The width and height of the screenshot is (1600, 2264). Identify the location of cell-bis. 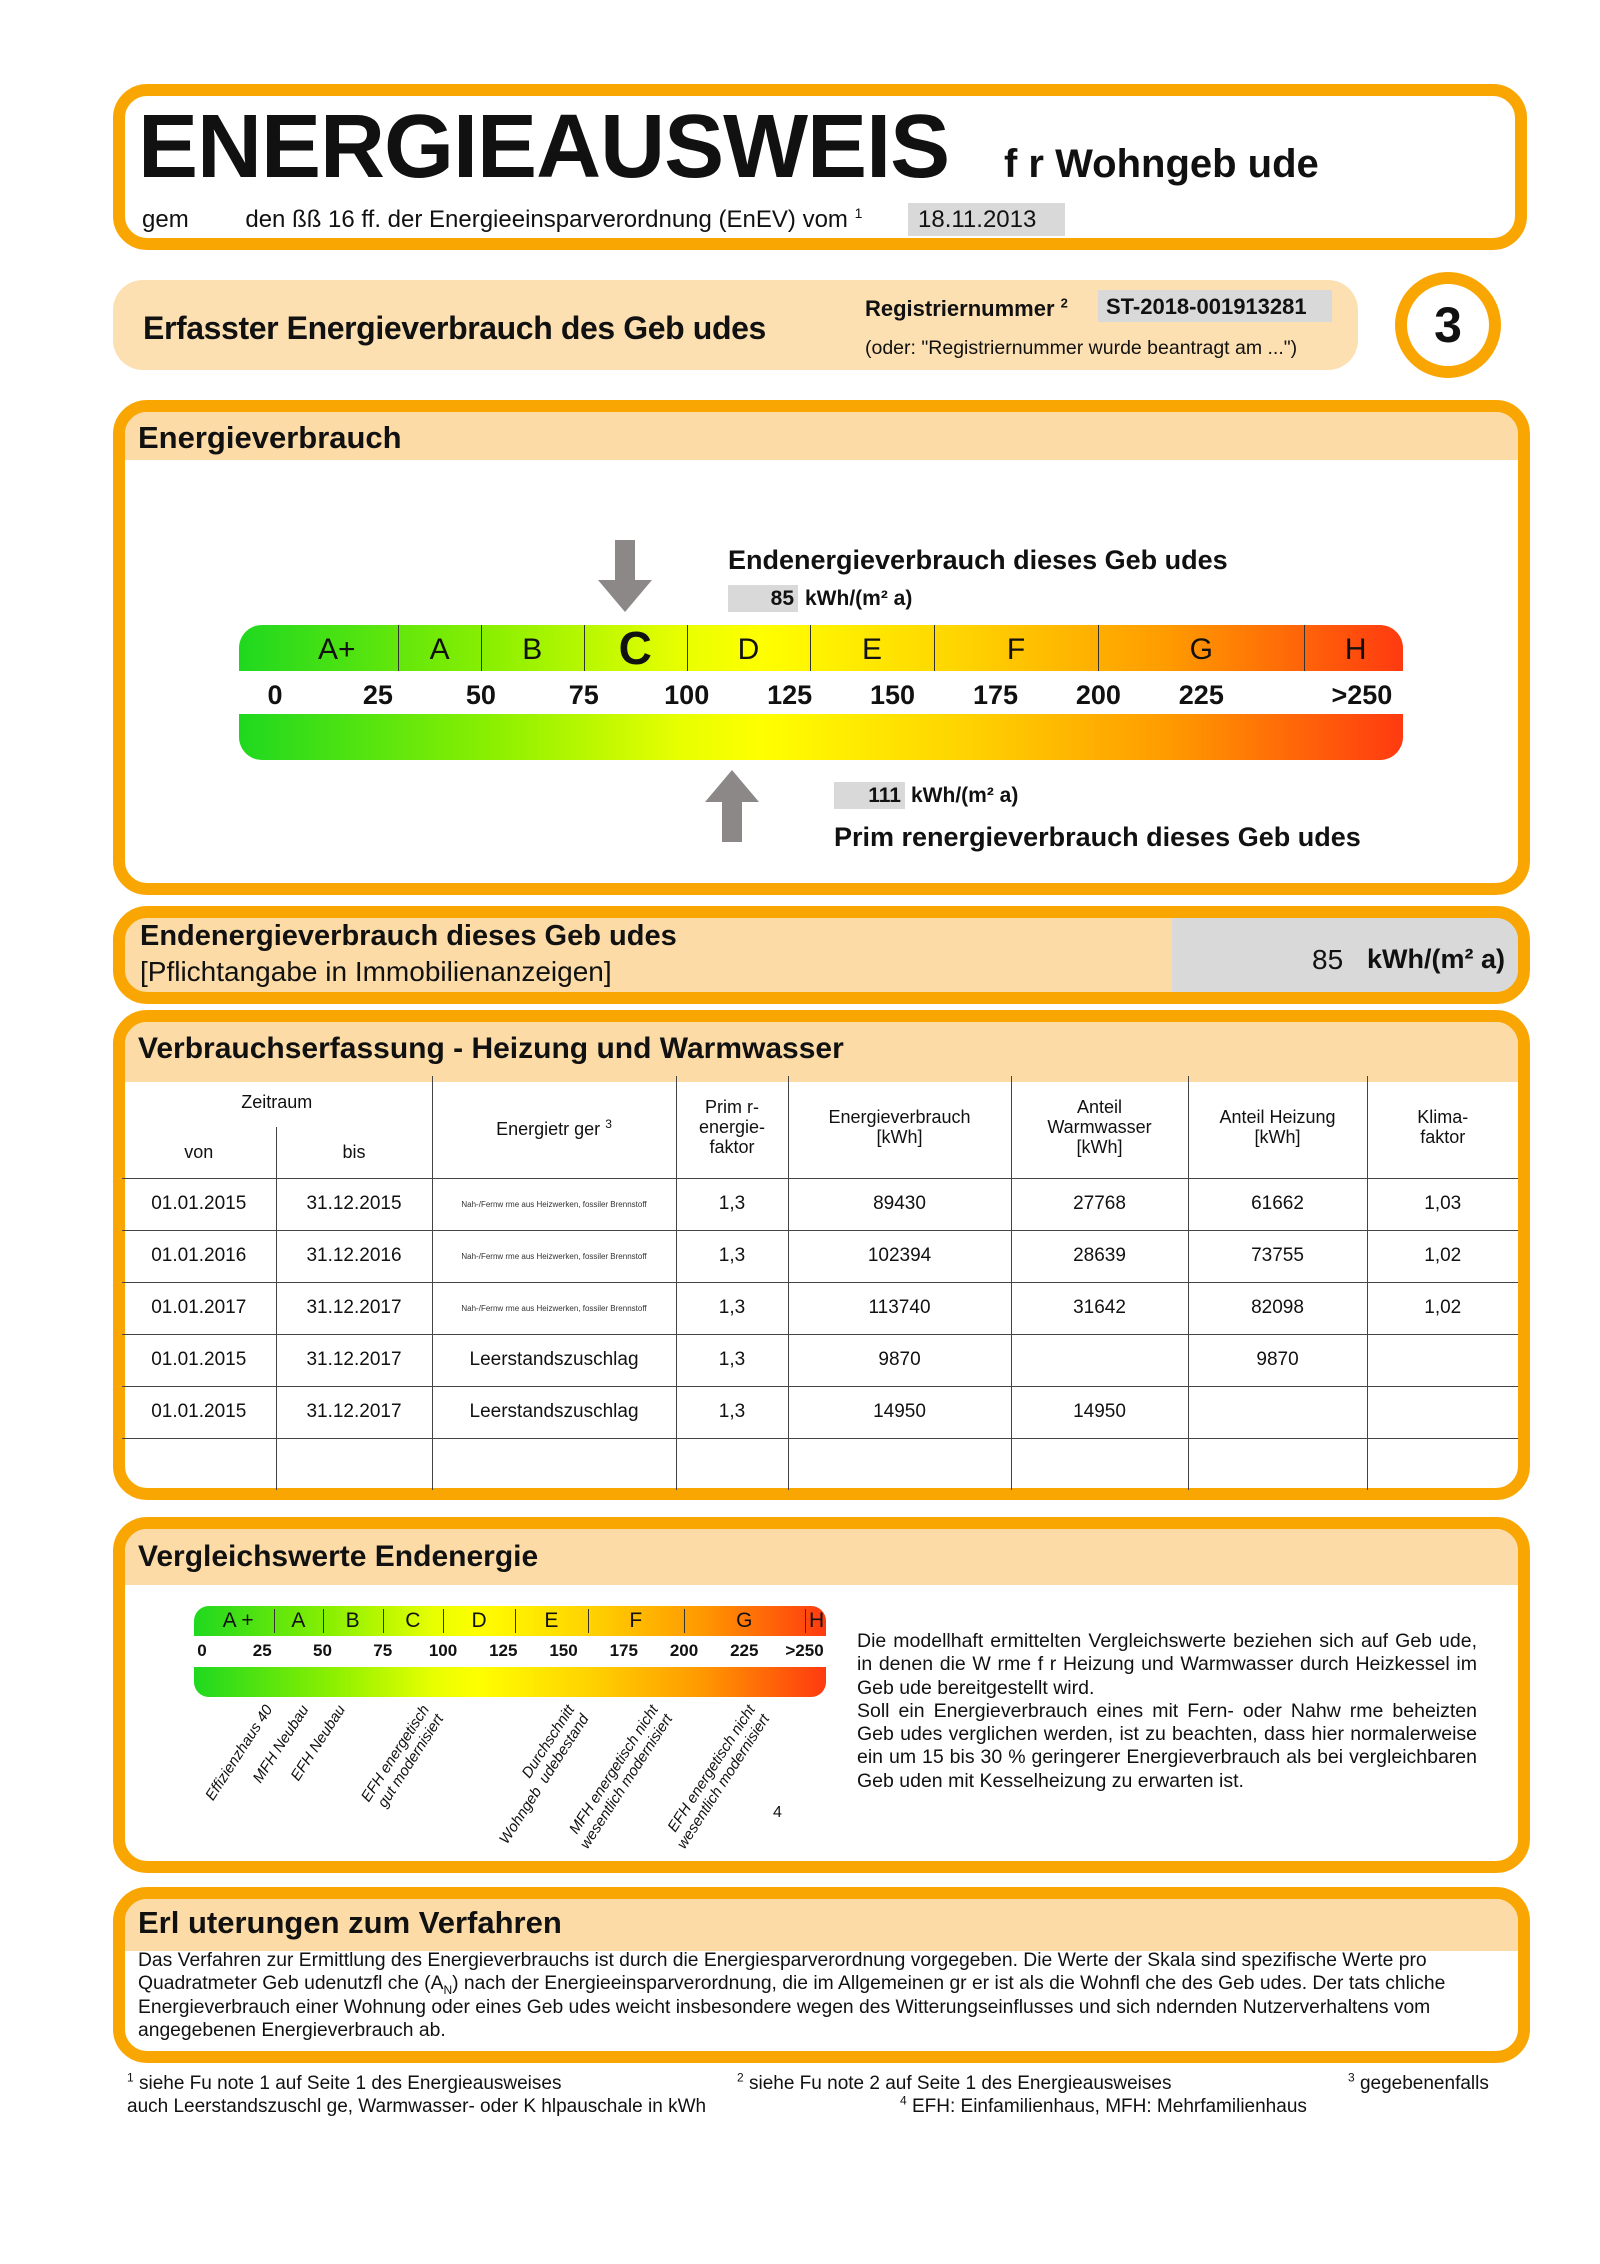
(354, 1463).